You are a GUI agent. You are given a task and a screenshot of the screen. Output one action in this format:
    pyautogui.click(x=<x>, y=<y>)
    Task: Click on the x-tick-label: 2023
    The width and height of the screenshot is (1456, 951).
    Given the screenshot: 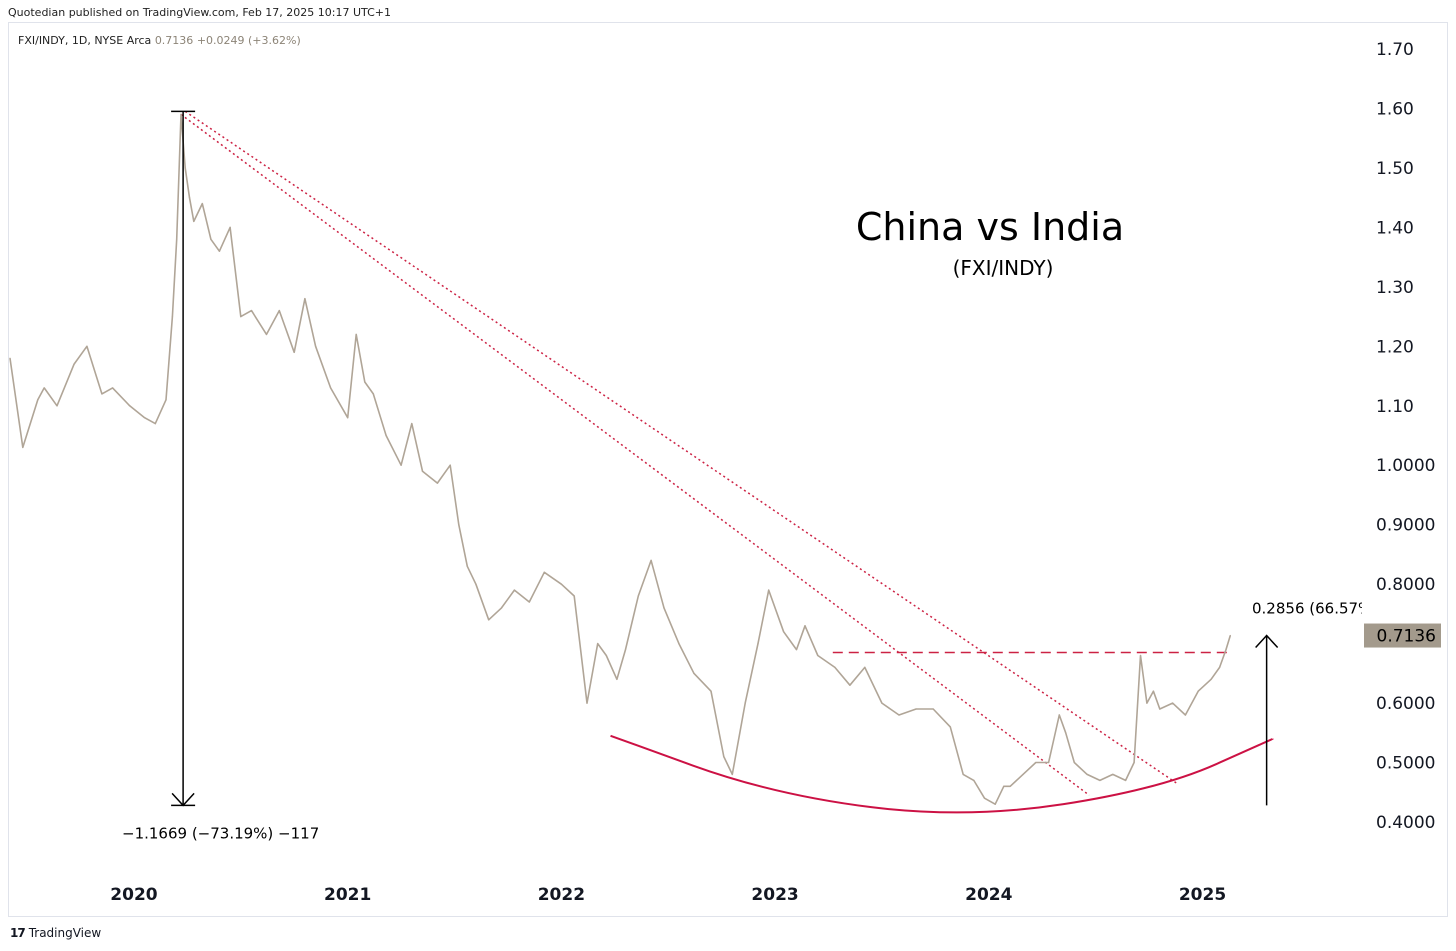 What is the action you would take?
    pyautogui.click(x=774, y=895)
    